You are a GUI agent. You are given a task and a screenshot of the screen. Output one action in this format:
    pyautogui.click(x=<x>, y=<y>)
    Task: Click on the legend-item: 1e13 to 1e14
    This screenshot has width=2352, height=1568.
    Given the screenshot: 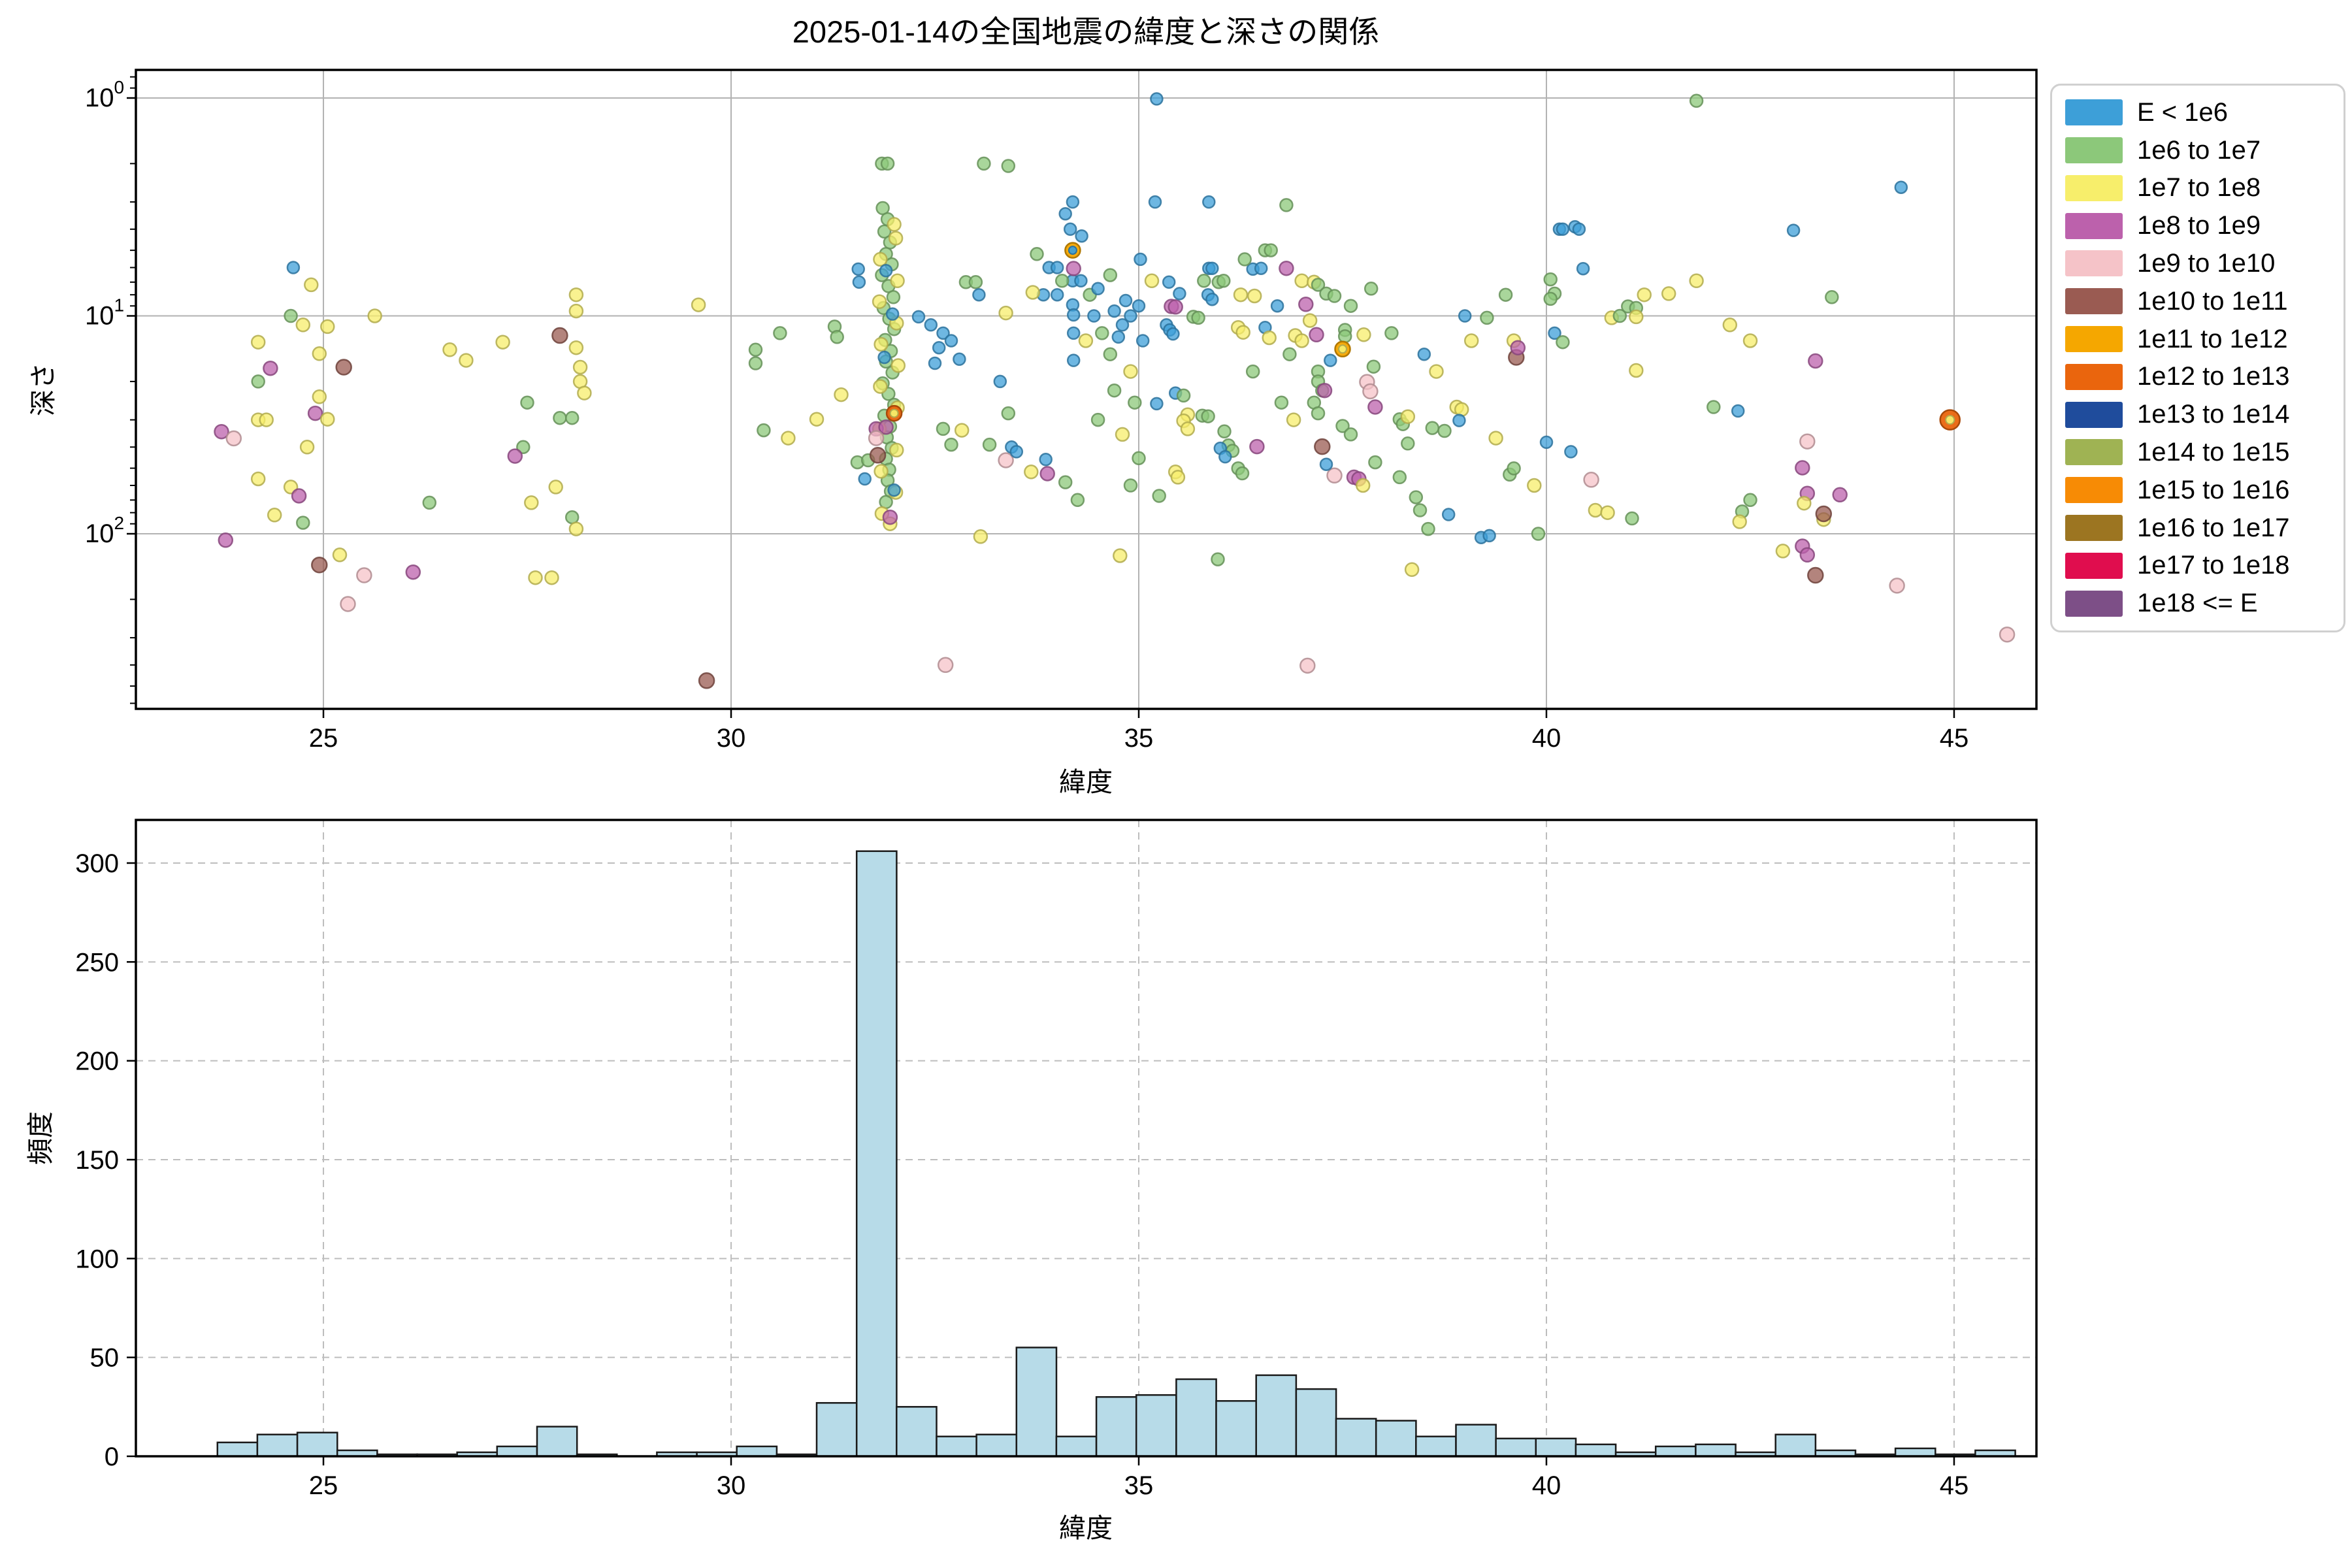 What is the action you would take?
    pyautogui.click(x=2198, y=414)
    